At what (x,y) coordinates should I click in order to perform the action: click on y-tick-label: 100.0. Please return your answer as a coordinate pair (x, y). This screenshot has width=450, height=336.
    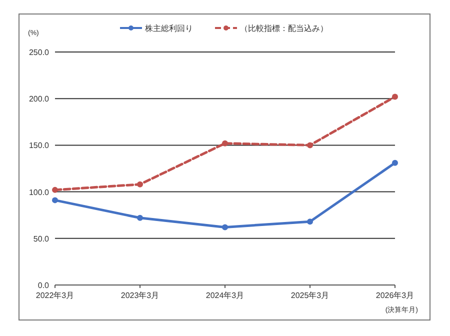
    Looking at the image, I should click on (39, 192).